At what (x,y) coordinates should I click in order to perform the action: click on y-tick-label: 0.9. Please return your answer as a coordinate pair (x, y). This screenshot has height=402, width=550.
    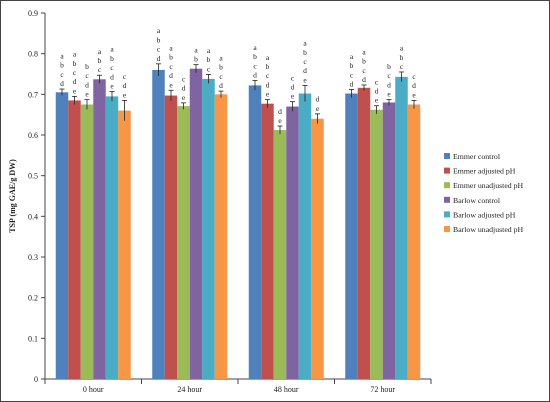
    Looking at the image, I should click on (33, 13).